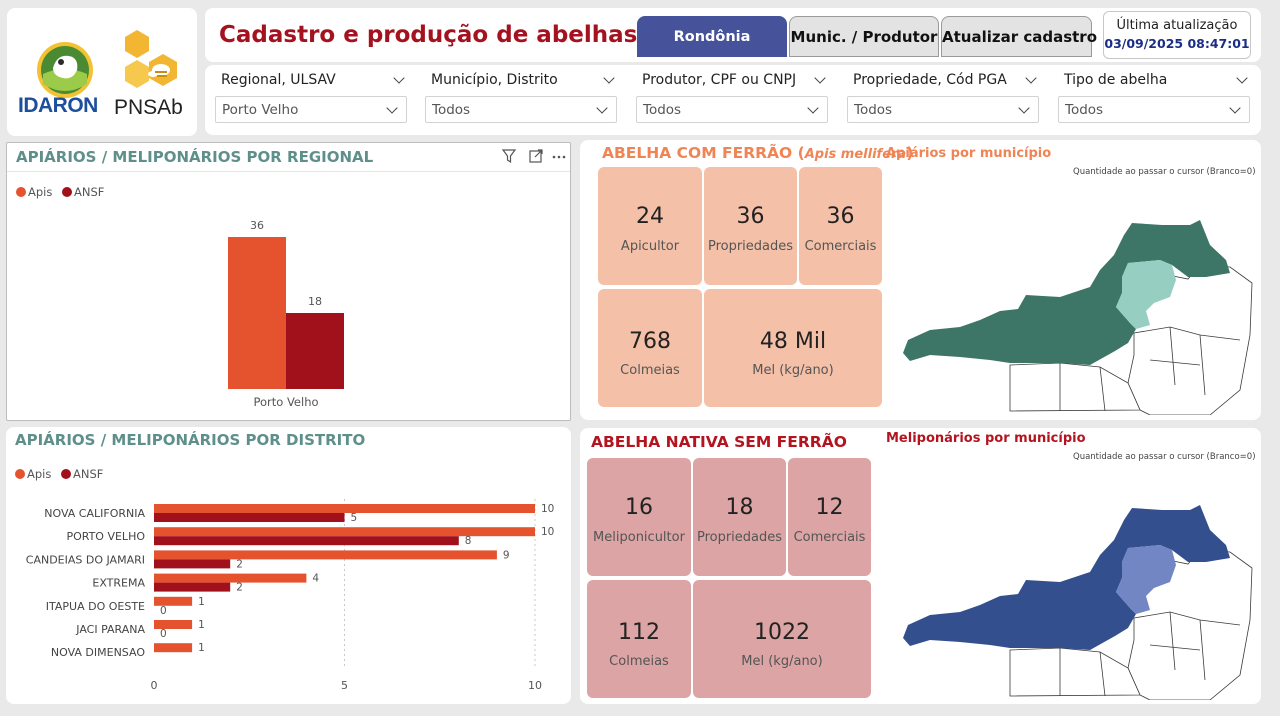  I want to click on apis-header: ABELHA COM FERRÃO (Apis mellifera), so click(757, 153).